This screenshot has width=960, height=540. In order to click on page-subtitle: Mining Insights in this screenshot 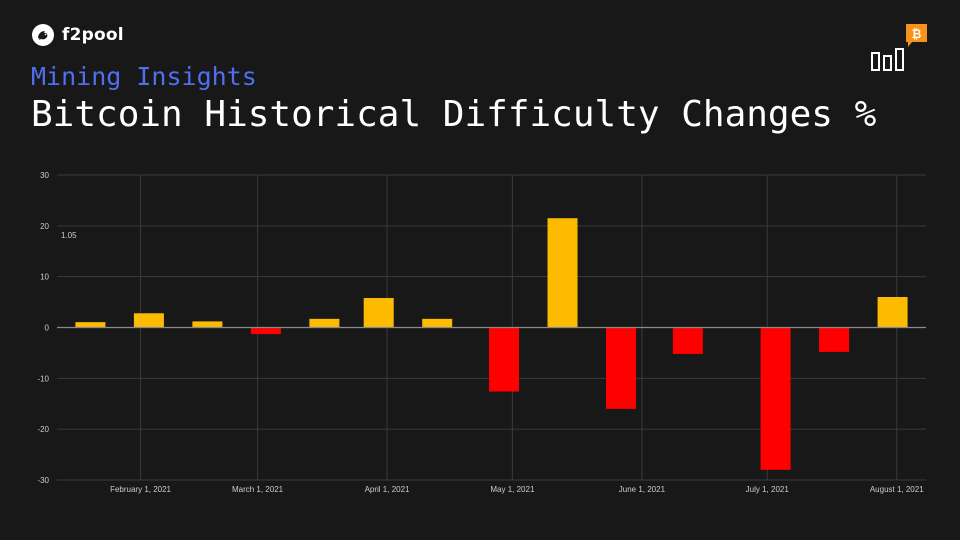, I will do `click(144, 76)`.